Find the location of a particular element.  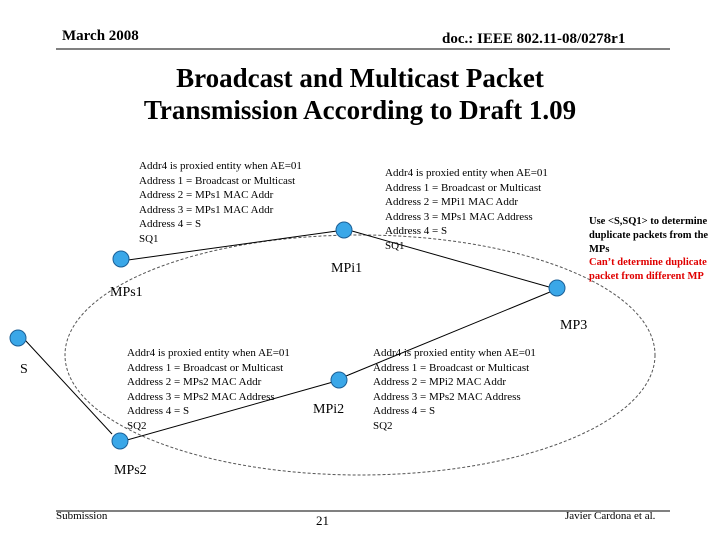

frame-line: Address 2 = MPs1 MAC Addr is located at coordinates (206, 195).